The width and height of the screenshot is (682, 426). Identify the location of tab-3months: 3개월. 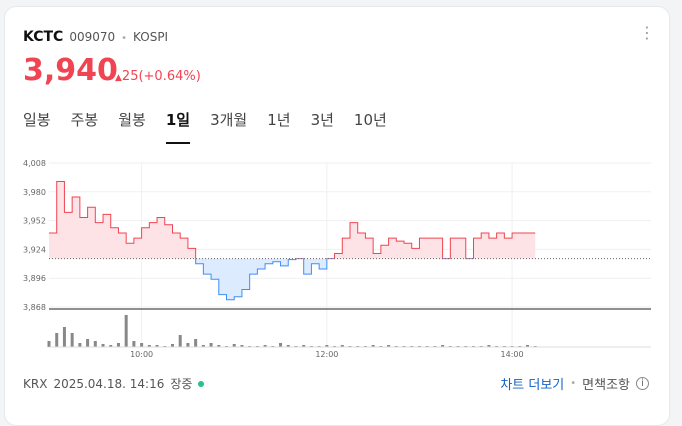
(229, 120).